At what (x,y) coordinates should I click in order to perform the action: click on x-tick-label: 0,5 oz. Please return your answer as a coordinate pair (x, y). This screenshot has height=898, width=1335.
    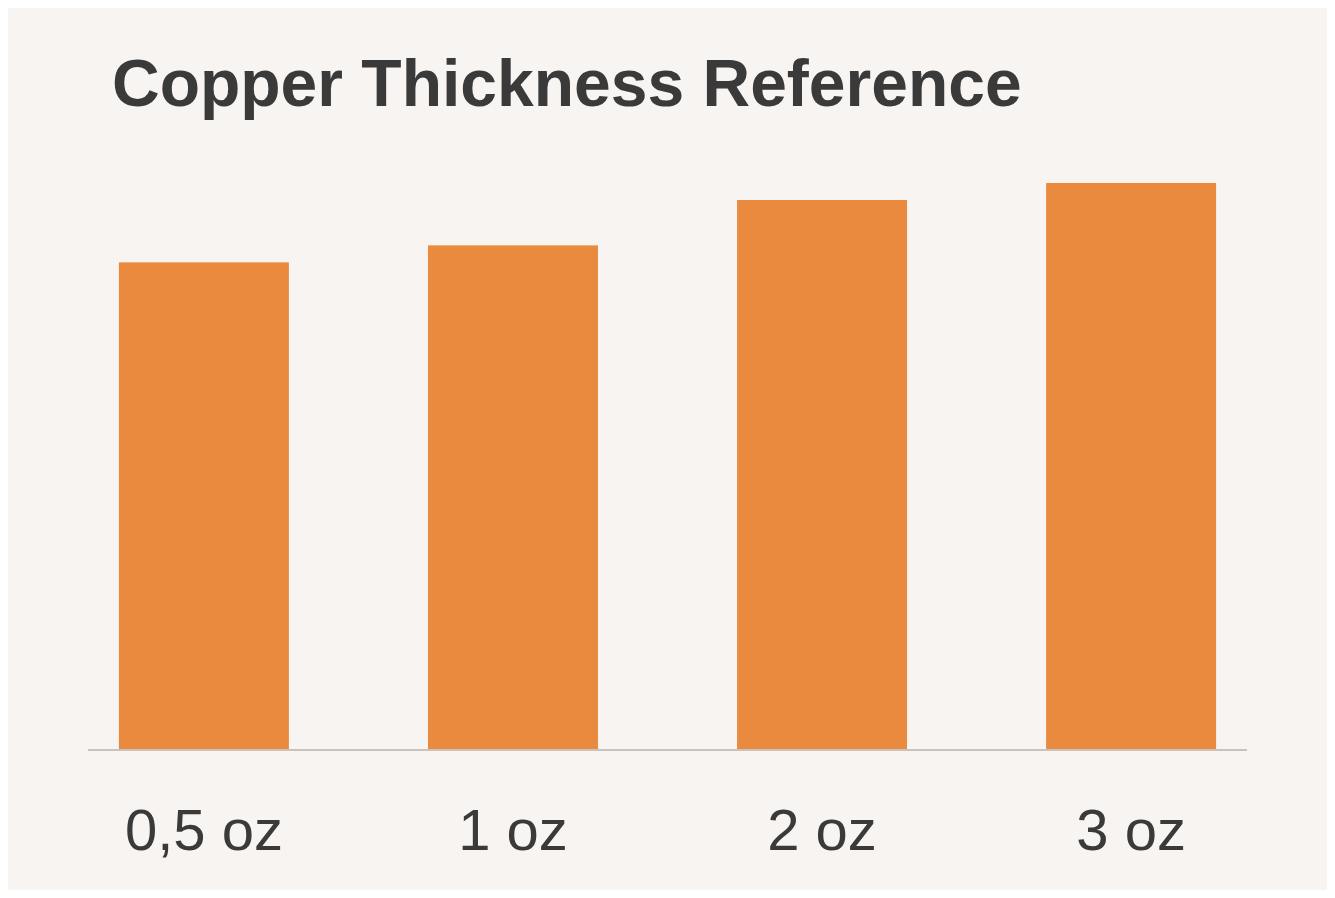
    Looking at the image, I should click on (203, 829).